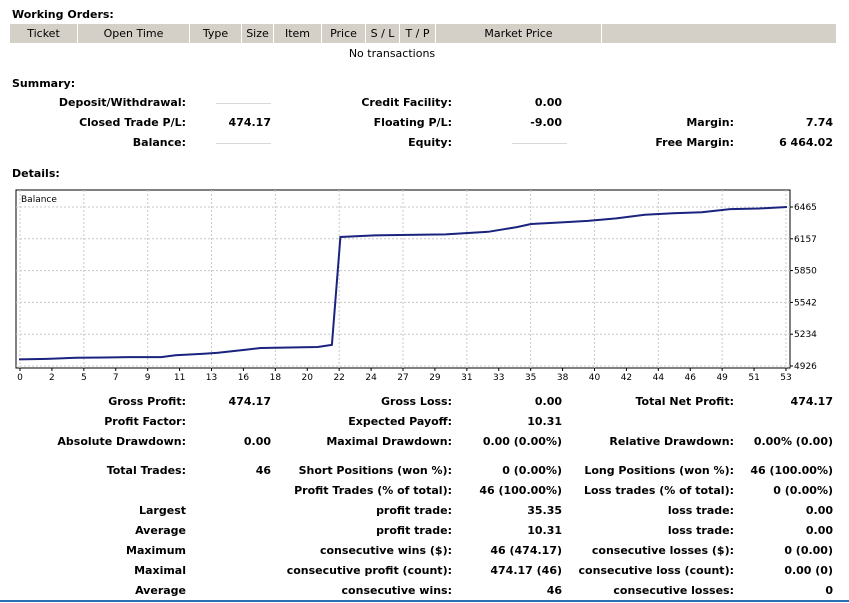  What do you see at coordinates (805, 303) in the screenshot?
I see `y-tick-label: 5542` at bounding box center [805, 303].